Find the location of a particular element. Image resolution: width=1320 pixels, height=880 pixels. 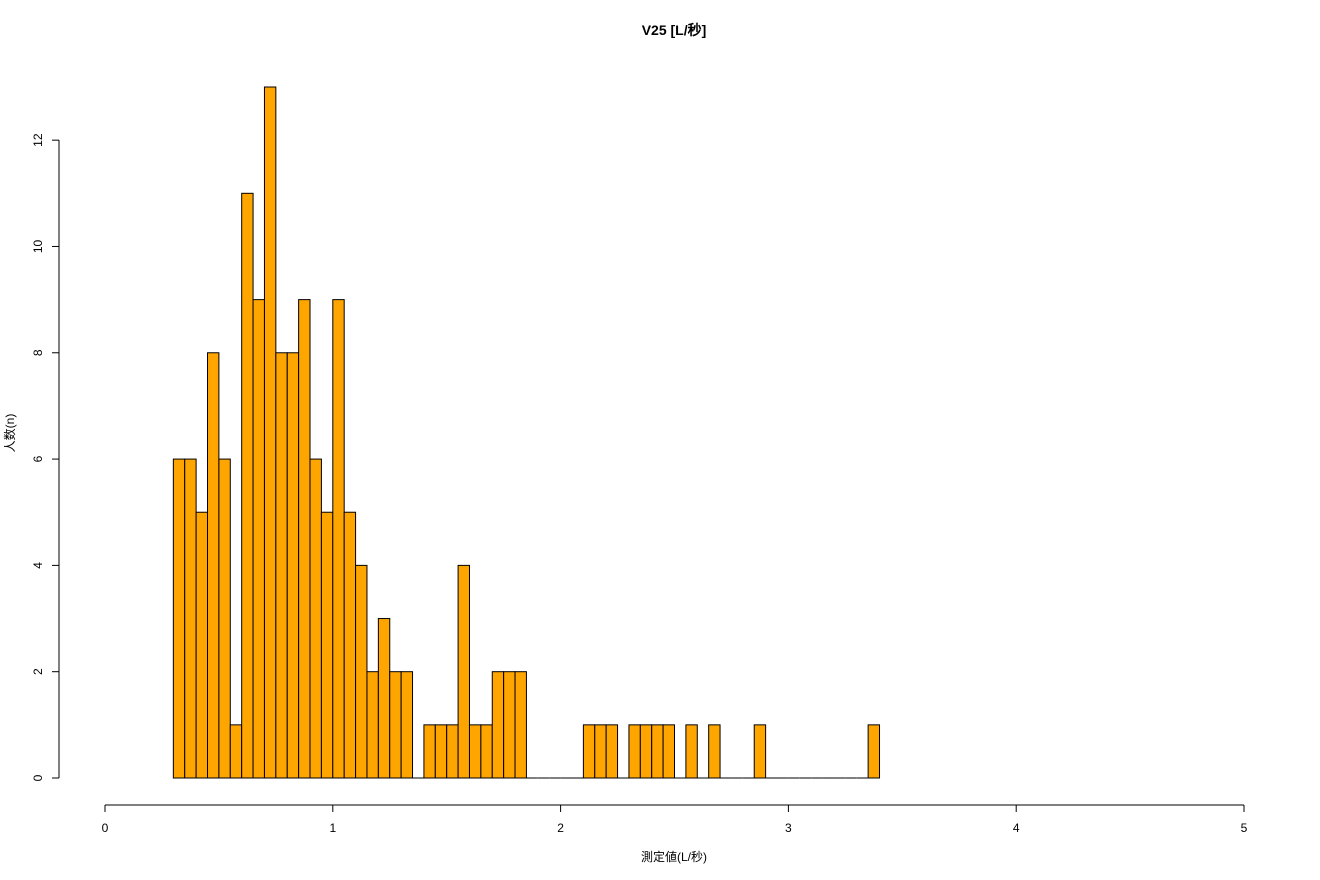

x-axis-tick-label: 3 is located at coordinates (788, 828).